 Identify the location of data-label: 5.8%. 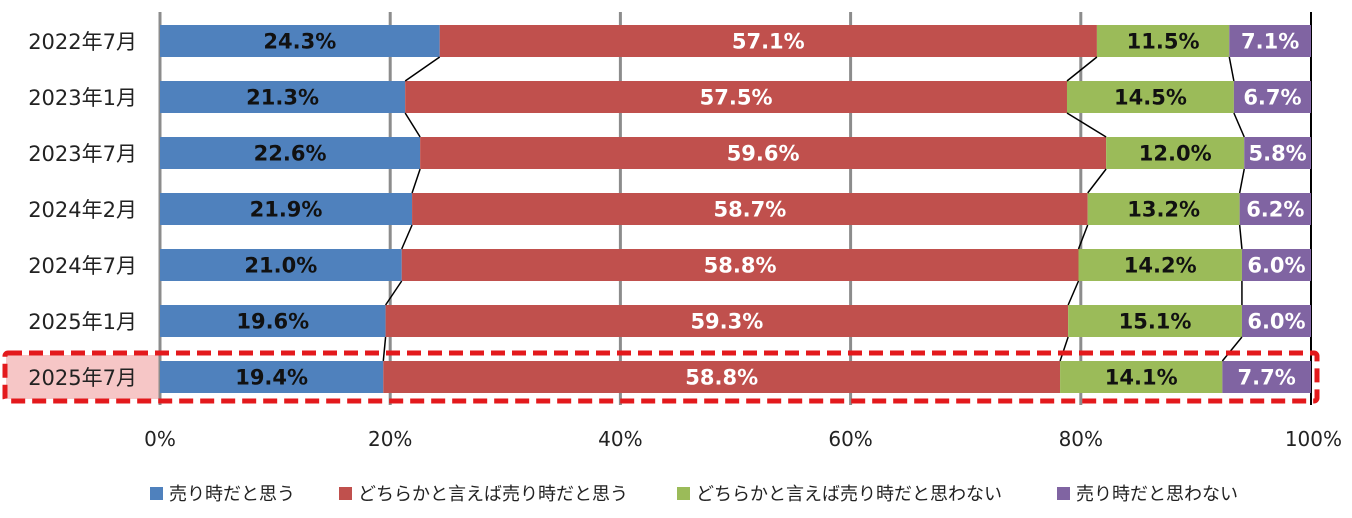
(1277, 154).